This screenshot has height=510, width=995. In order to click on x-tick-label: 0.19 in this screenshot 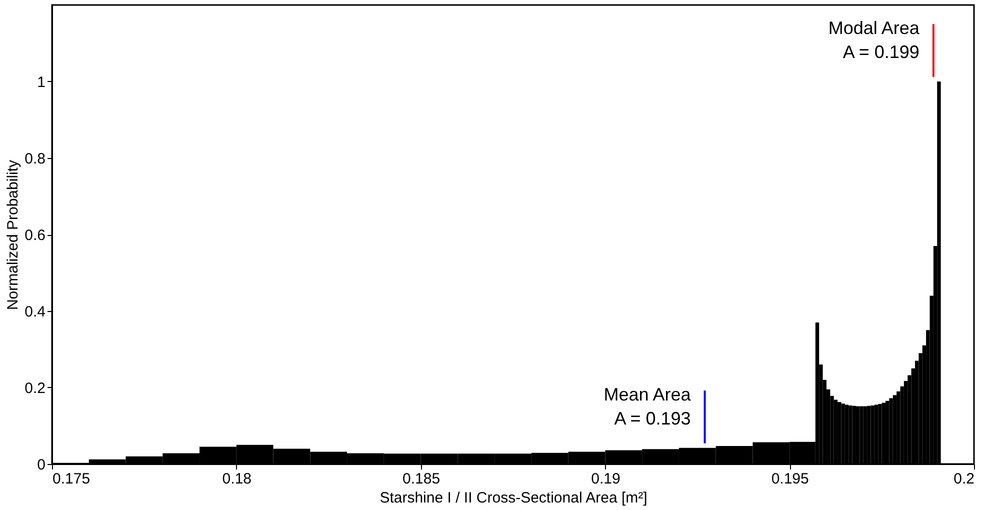, I will do `click(605, 479)`.